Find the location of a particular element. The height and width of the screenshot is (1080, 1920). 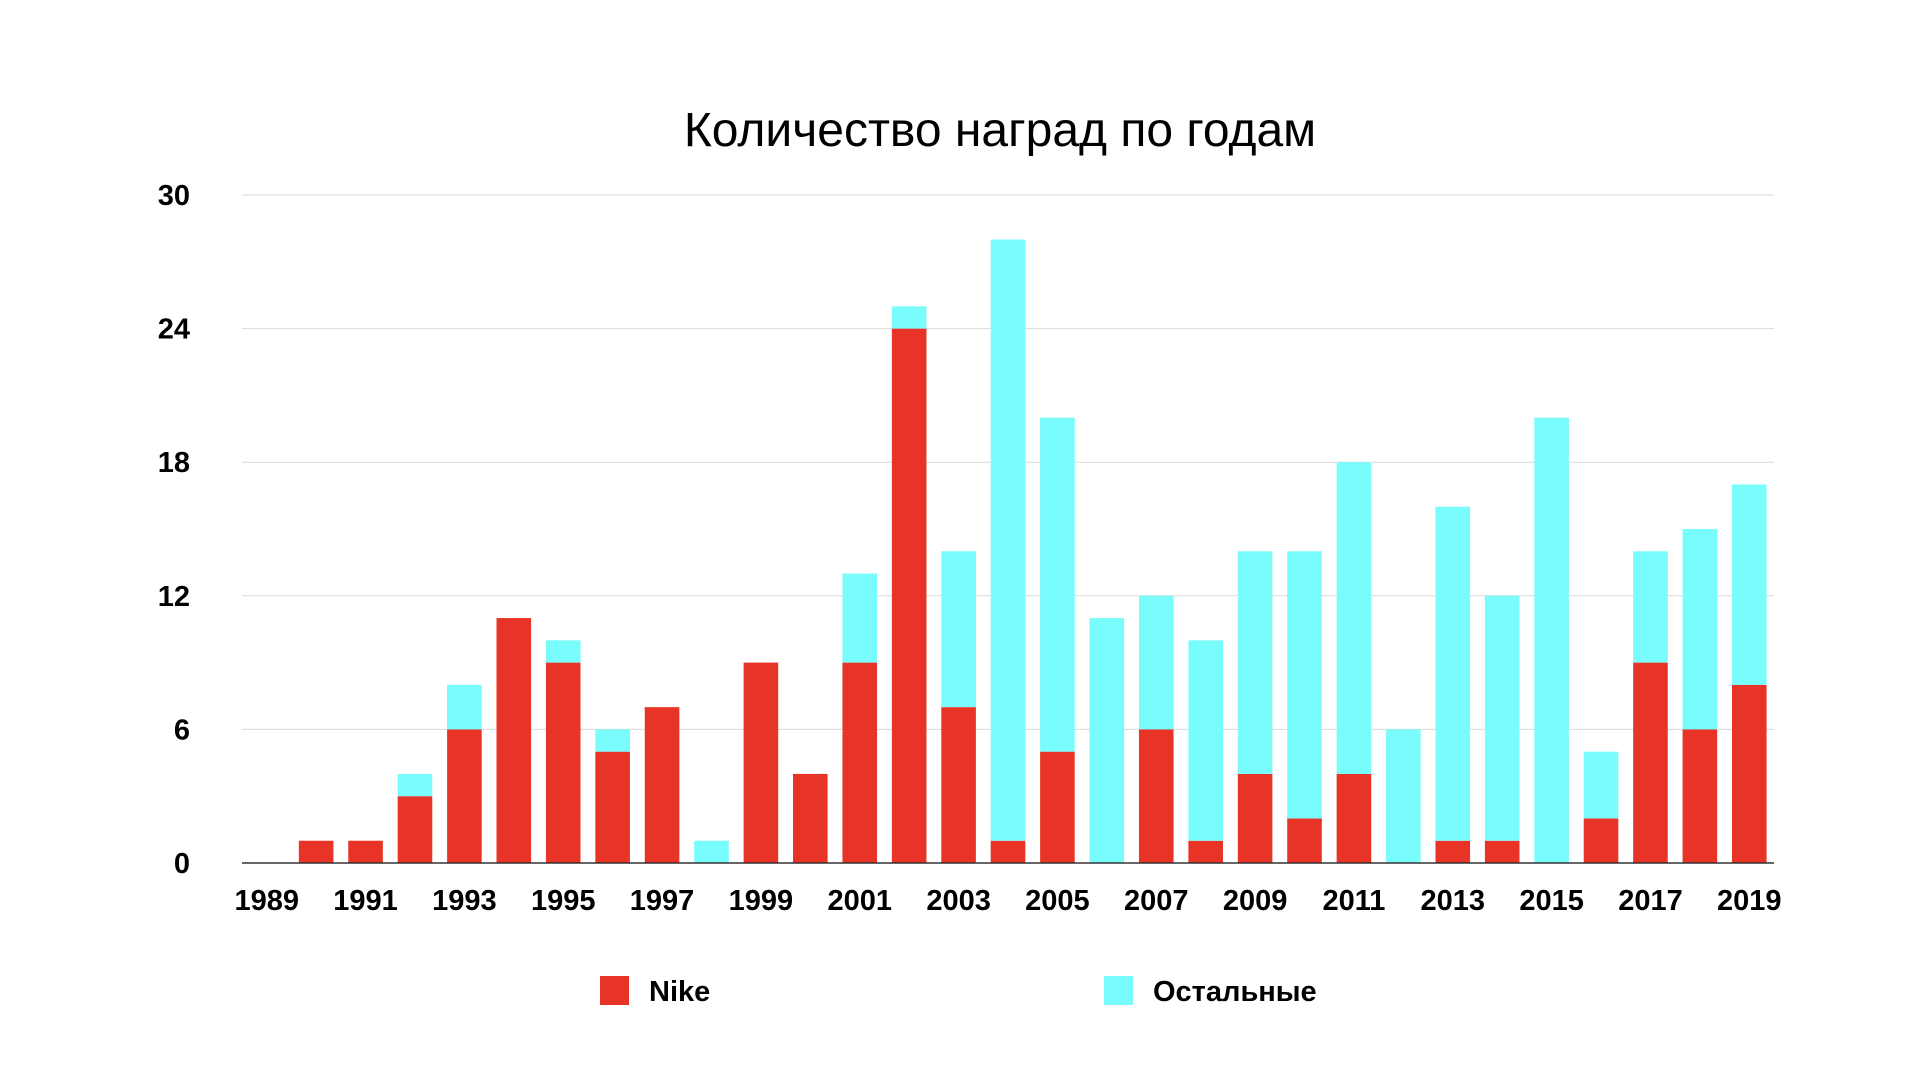

y-tick-label-0: 0 is located at coordinates (182, 864).